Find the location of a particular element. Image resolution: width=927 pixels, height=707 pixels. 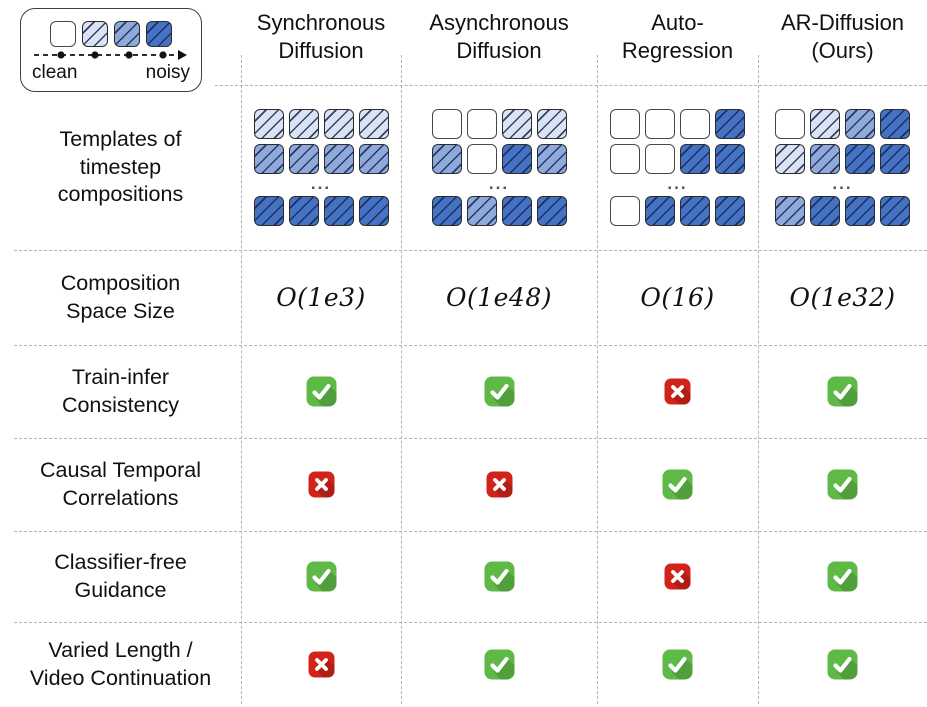

space-size-value: O(1e48) is located at coordinates (498, 297).